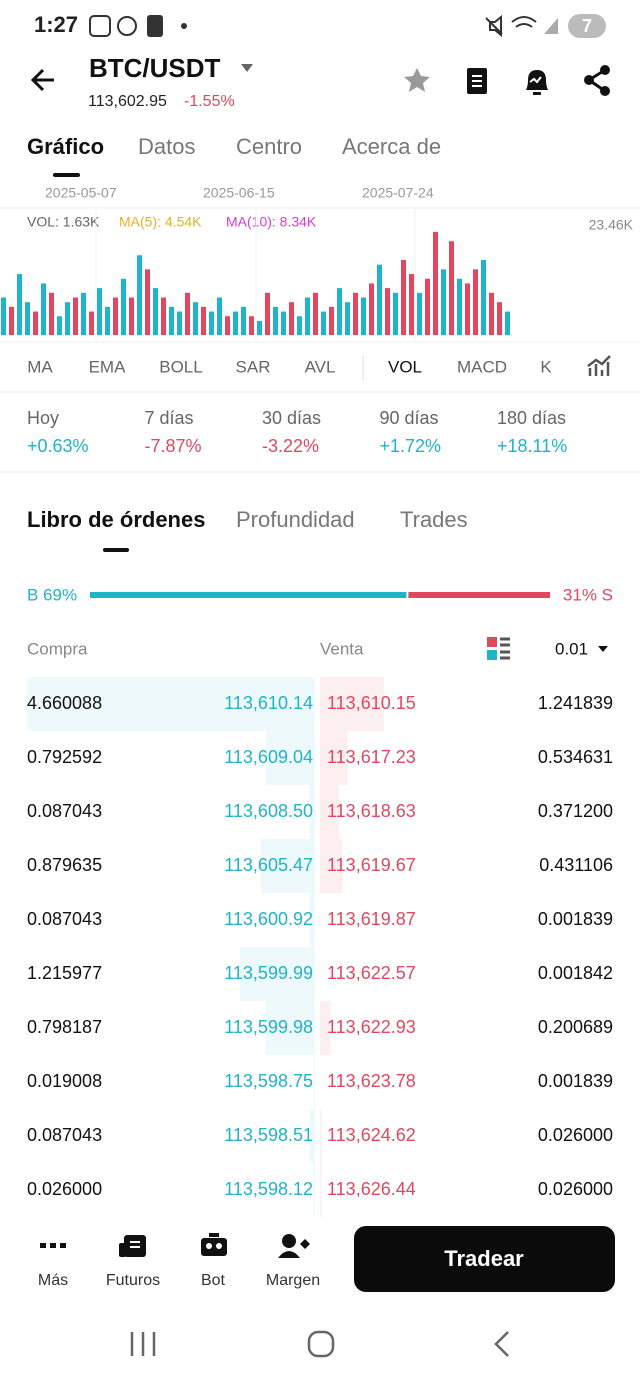  What do you see at coordinates (214, 1244) in the screenshot?
I see `bot-icon` at bounding box center [214, 1244].